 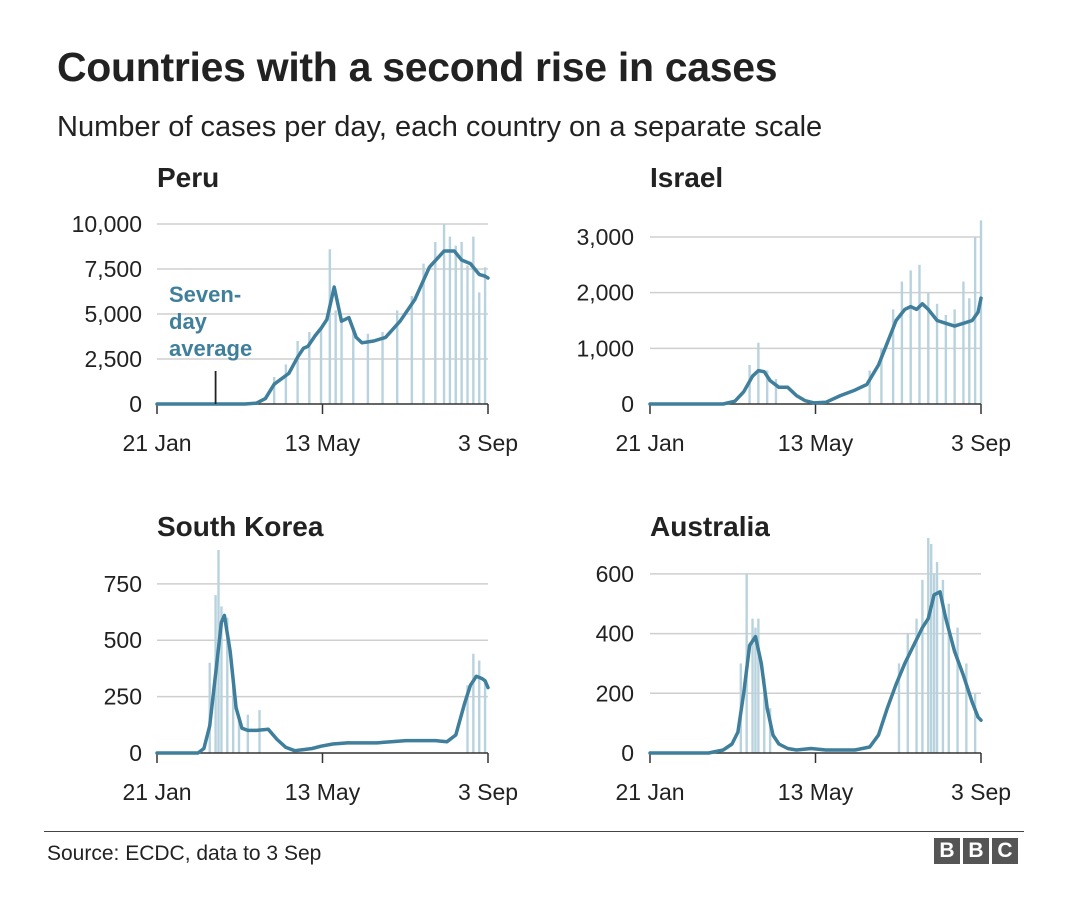 What do you see at coordinates (205, 294) in the screenshot?
I see `annotation-label: Seven-` at bounding box center [205, 294].